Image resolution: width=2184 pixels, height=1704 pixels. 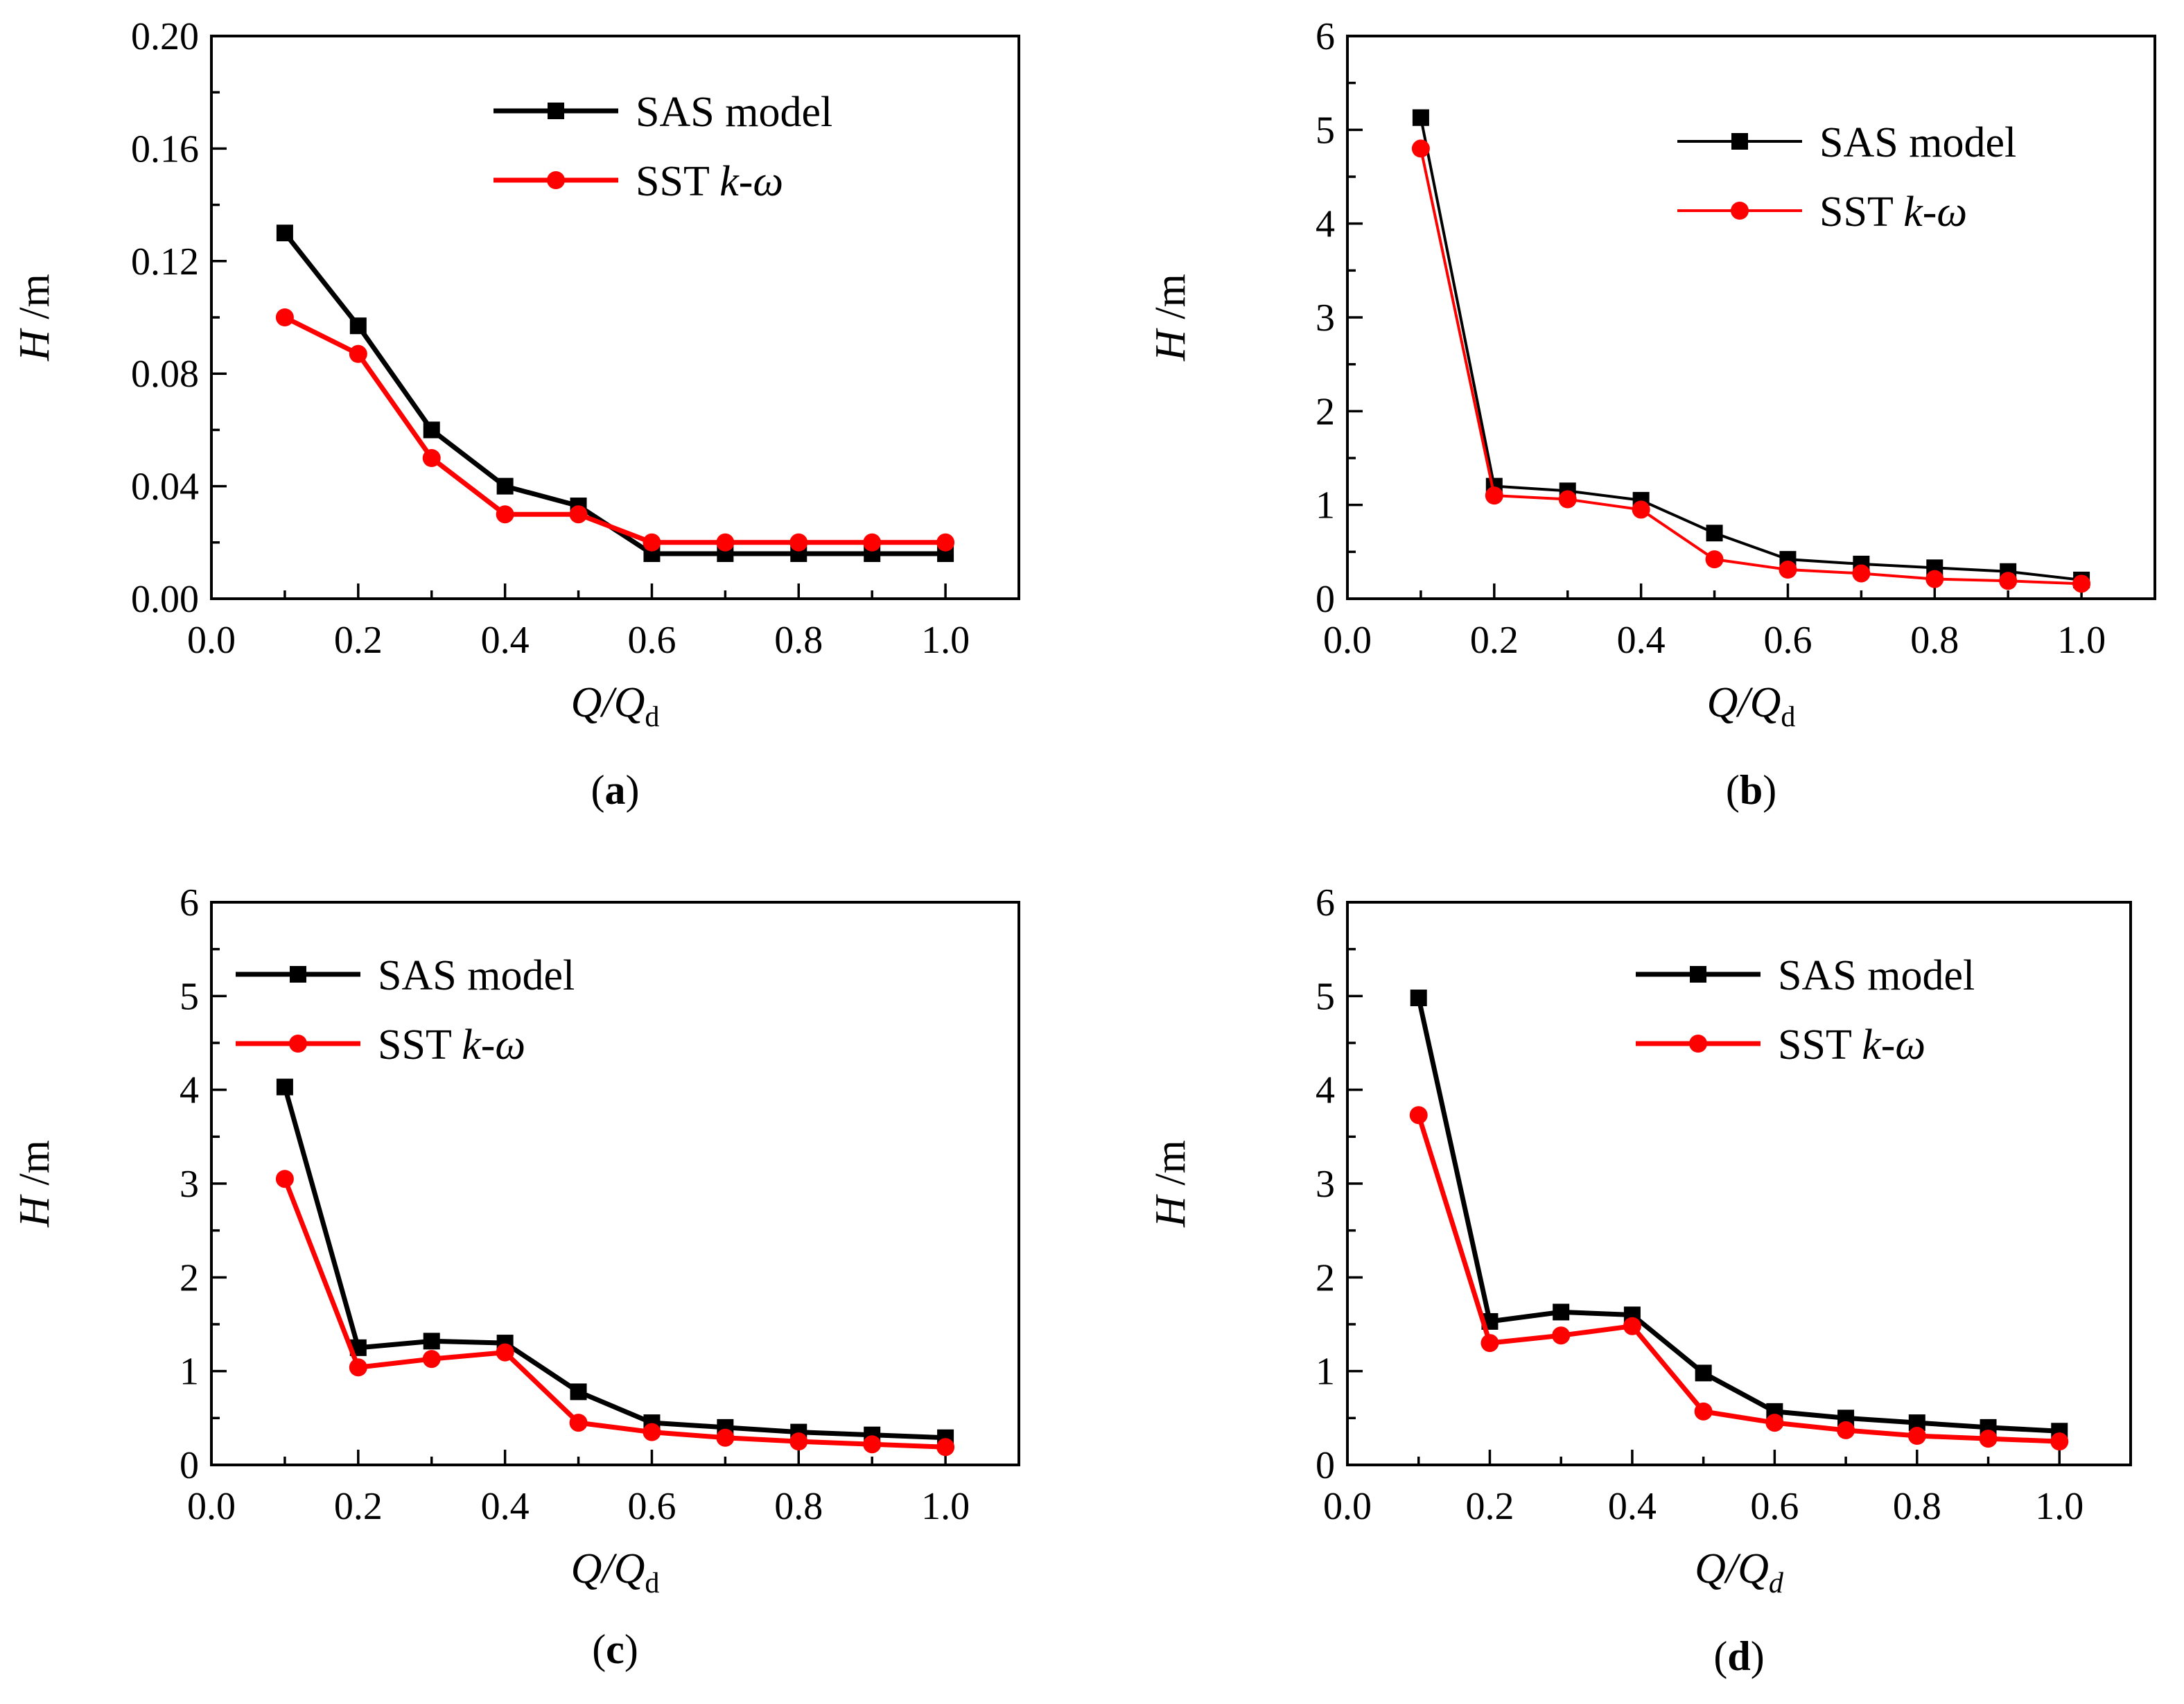 I want to click on plot-frame, so click(x=615, y=1183).